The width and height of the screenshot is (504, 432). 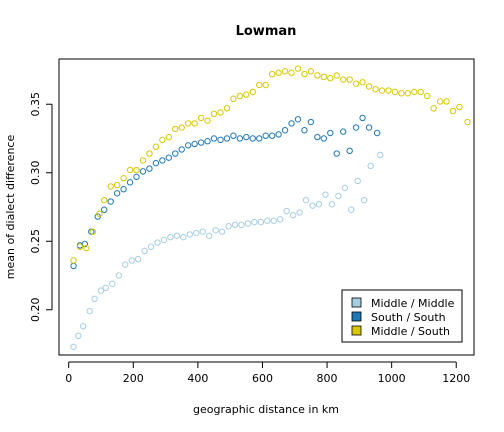 I want to click on y-axis: 0.20 0.25 0.30 0.35, so click(x=41, y=207).